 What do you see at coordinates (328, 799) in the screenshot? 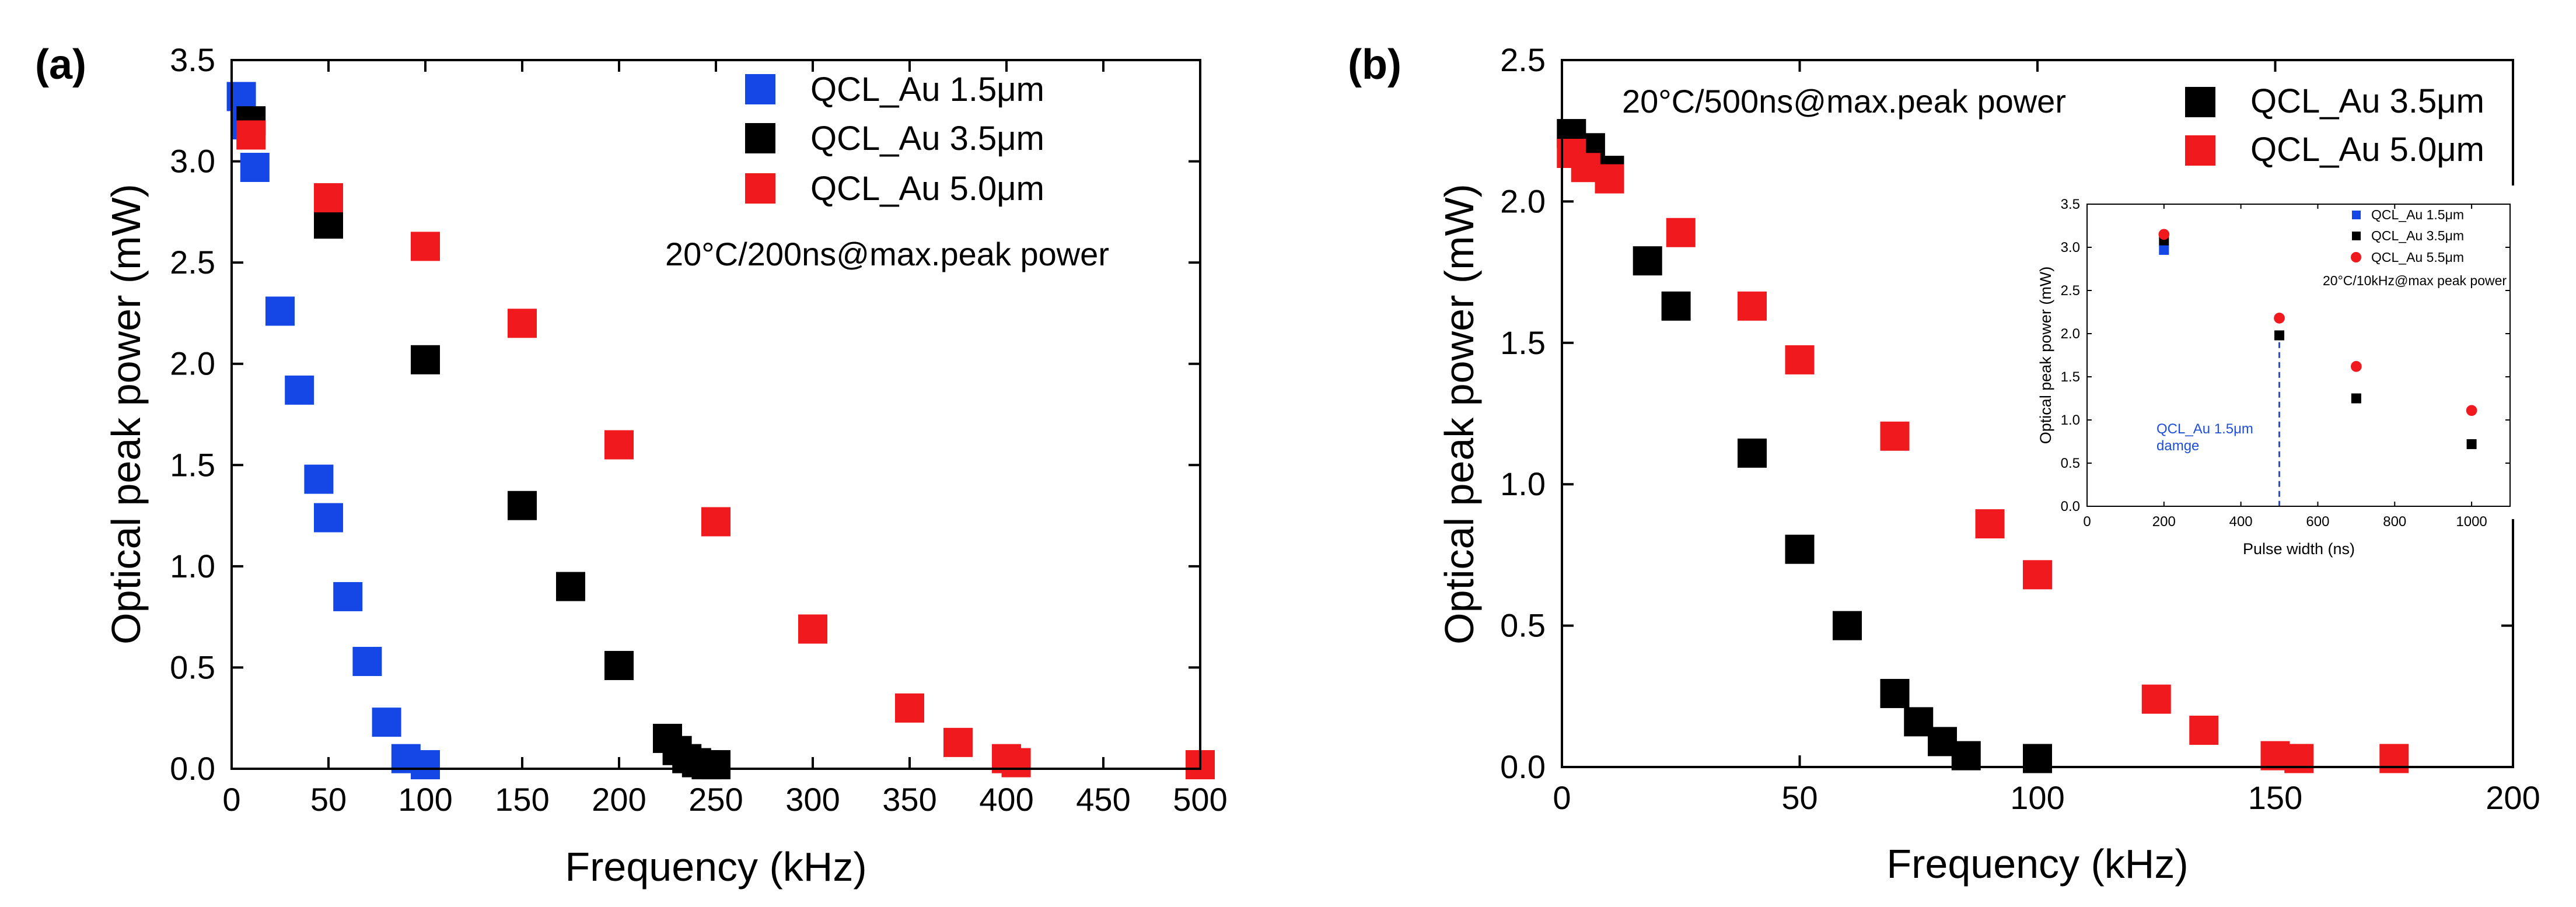
I see `x-tick-label-a: 50` at bounding box center [328, 799].